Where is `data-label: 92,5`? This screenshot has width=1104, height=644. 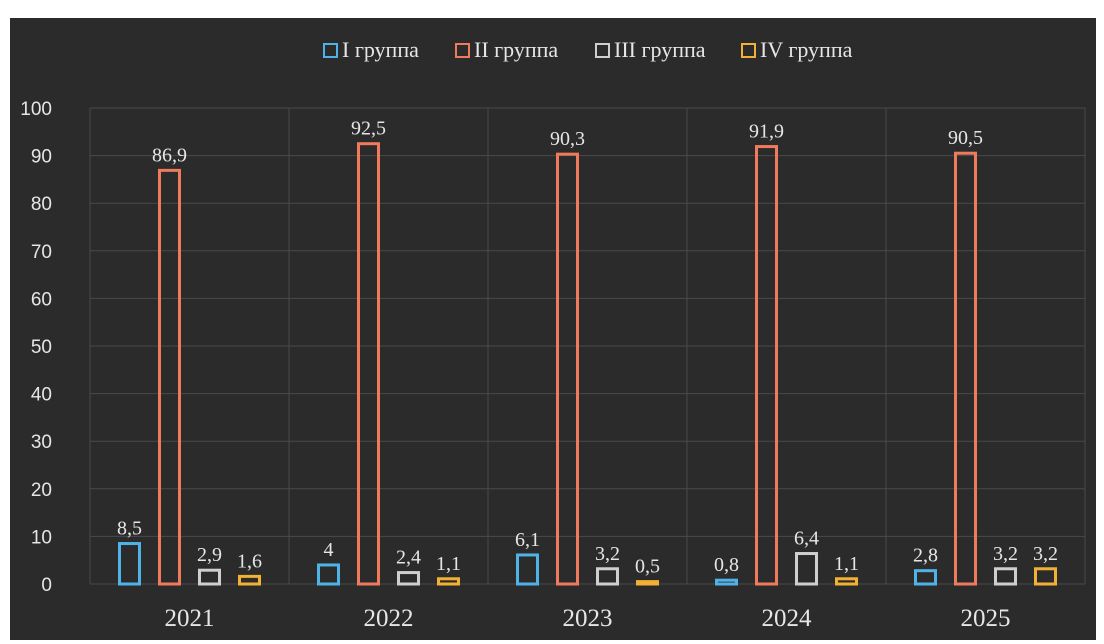 data-label: 92,5 is located at coordinates (368, 129).